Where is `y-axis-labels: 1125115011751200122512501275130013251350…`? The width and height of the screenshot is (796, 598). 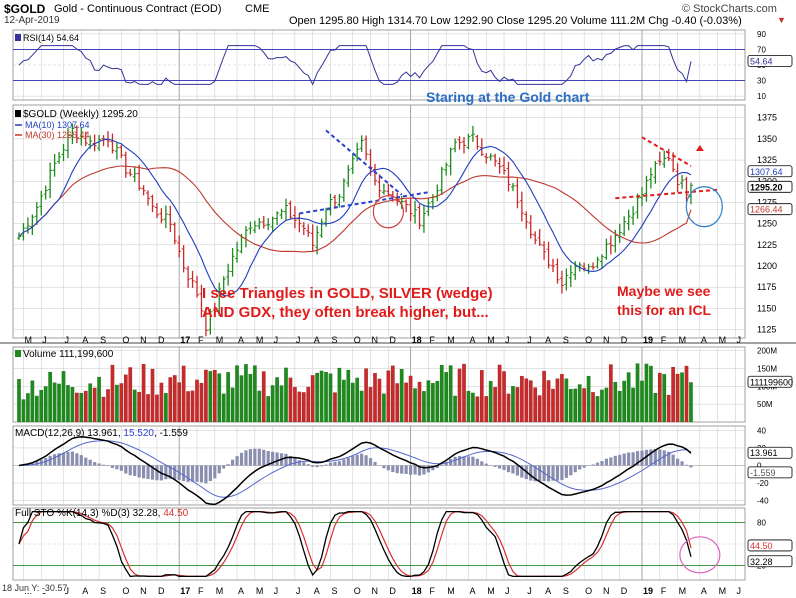
y-axis-labels: 1125115011751200122512501275130013251350… is located at coordinates (767, 300).